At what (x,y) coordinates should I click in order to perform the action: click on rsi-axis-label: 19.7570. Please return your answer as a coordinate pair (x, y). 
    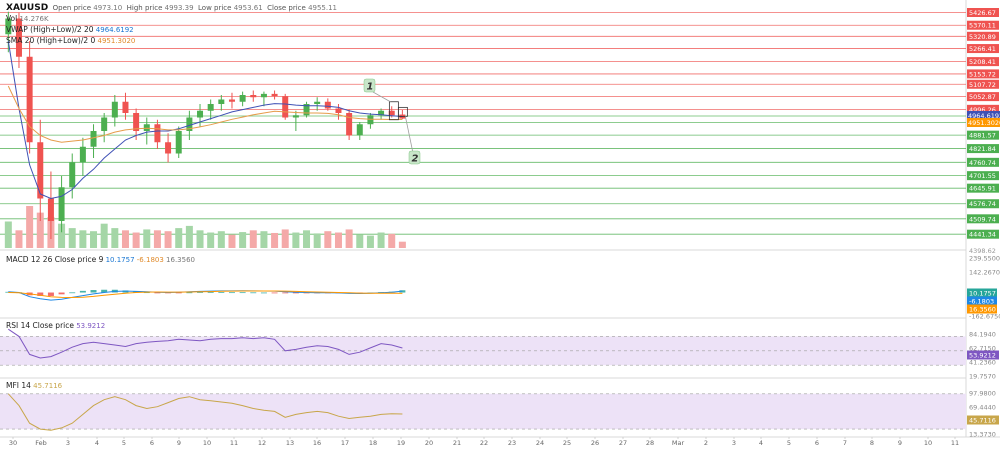
    Looking at the image, I should click on (982, 377).